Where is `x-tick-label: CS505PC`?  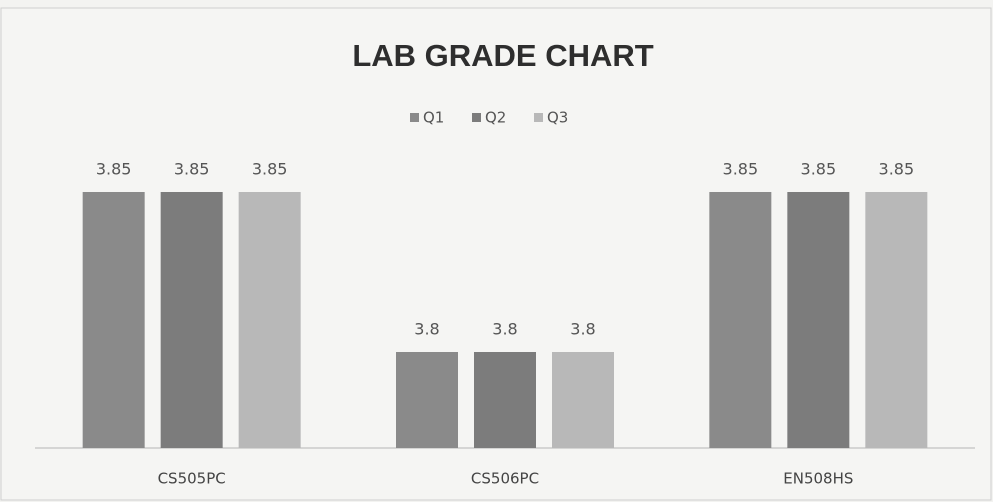
x-tick-label: CS505PC is located at coordinates (192, 479).